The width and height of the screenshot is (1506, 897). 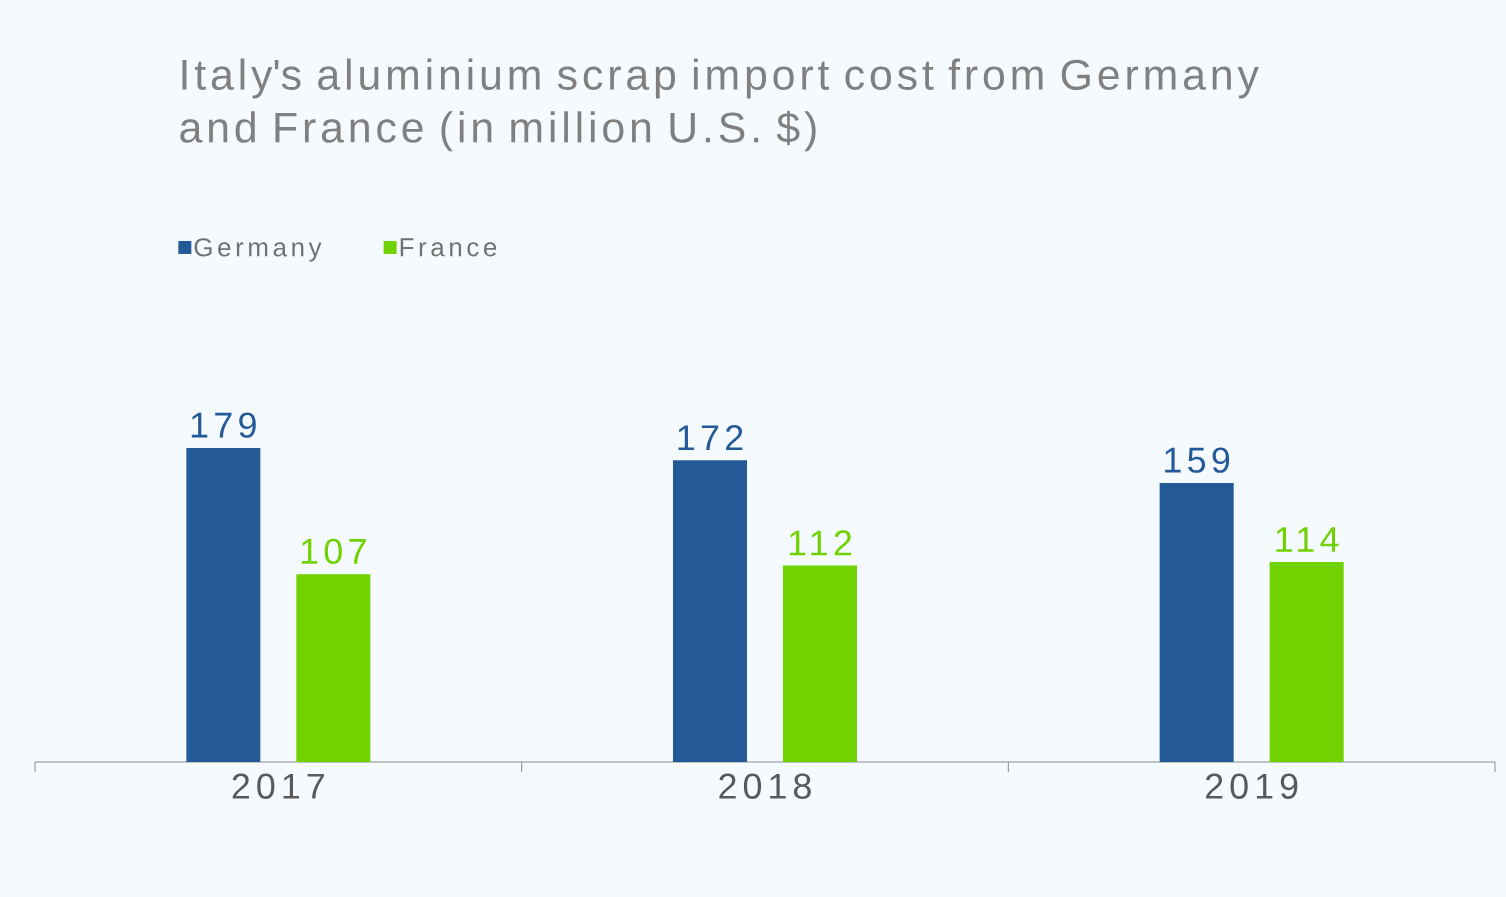 I want to click on legend-label: France, so click(x=448, y=247).